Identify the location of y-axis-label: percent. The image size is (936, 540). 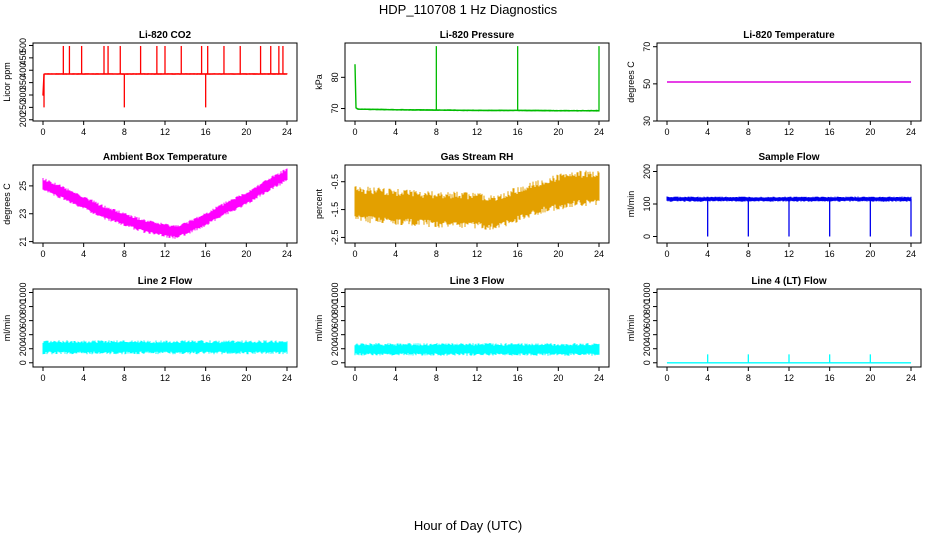
(319, 203).